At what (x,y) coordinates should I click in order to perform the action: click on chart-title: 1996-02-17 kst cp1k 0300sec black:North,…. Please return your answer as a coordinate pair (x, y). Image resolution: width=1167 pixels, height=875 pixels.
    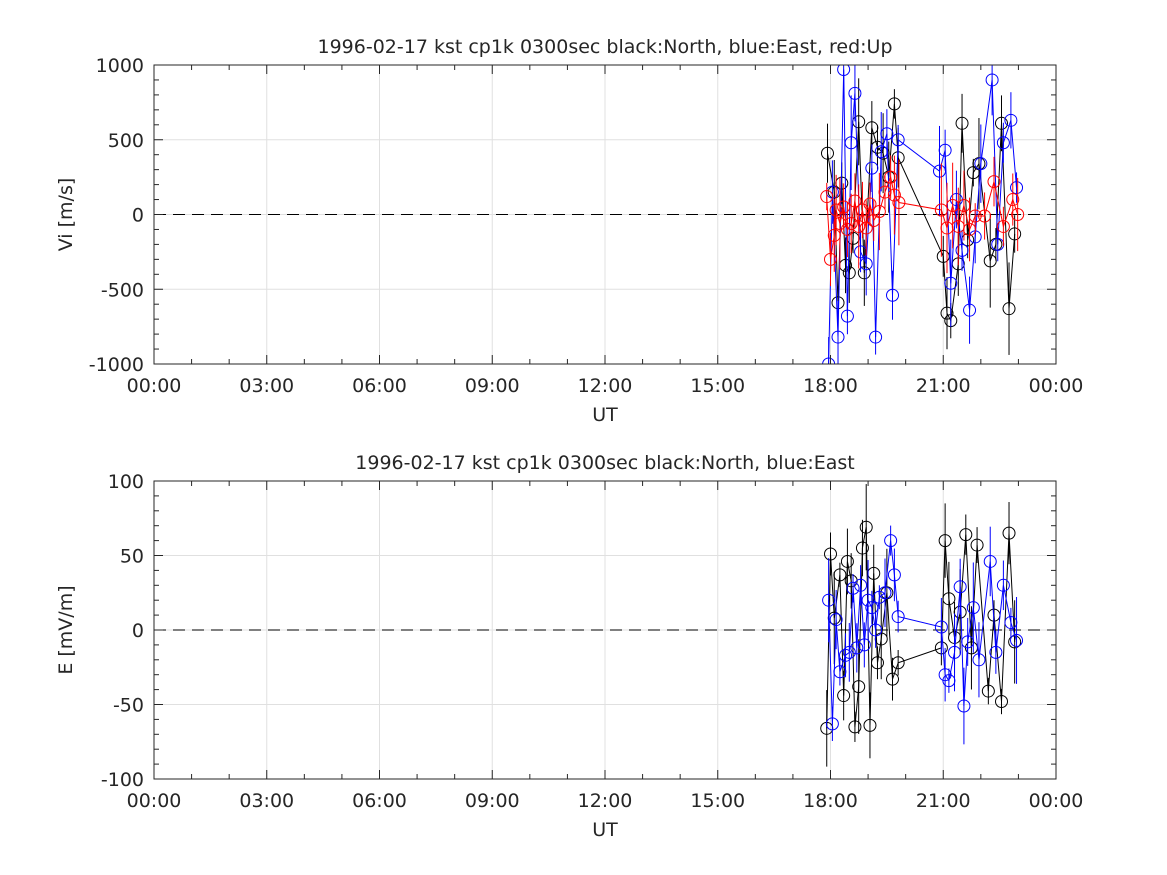
    Looking at the image, I should click on (604, 47).